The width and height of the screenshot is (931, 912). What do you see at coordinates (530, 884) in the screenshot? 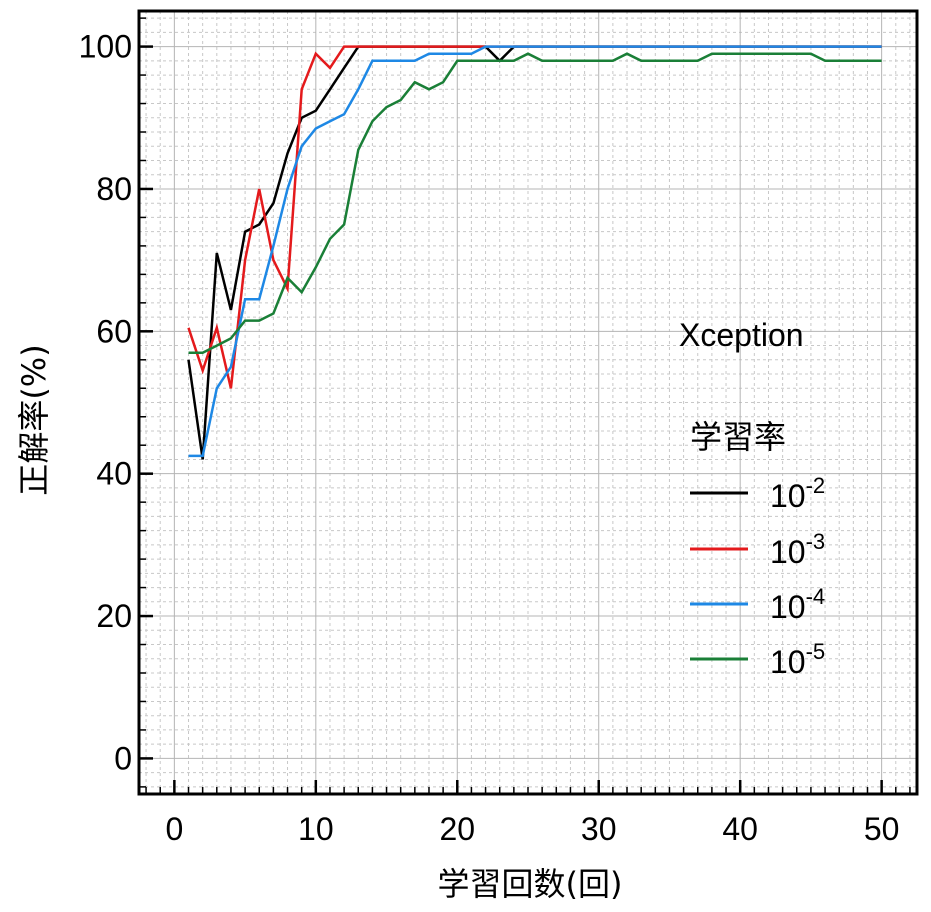
I see `x-axis-label: 学習回数(回)` at bounding box center [530, 884].